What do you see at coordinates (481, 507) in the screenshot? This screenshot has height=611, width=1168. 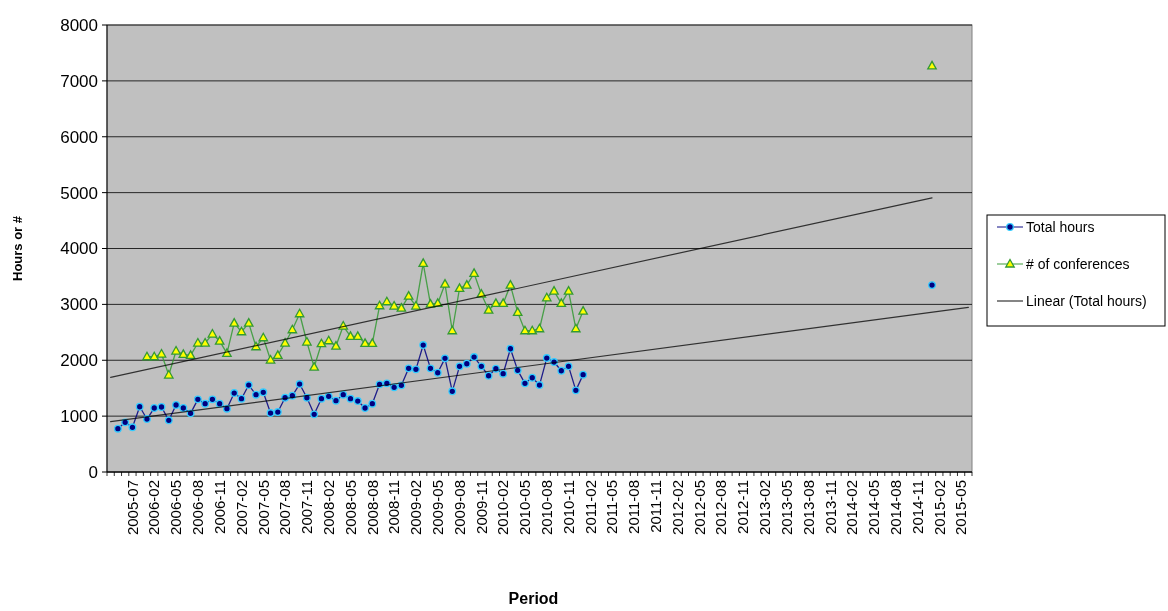 I see `x-tick-label: 2009-11` at bounding box center [481, 507].